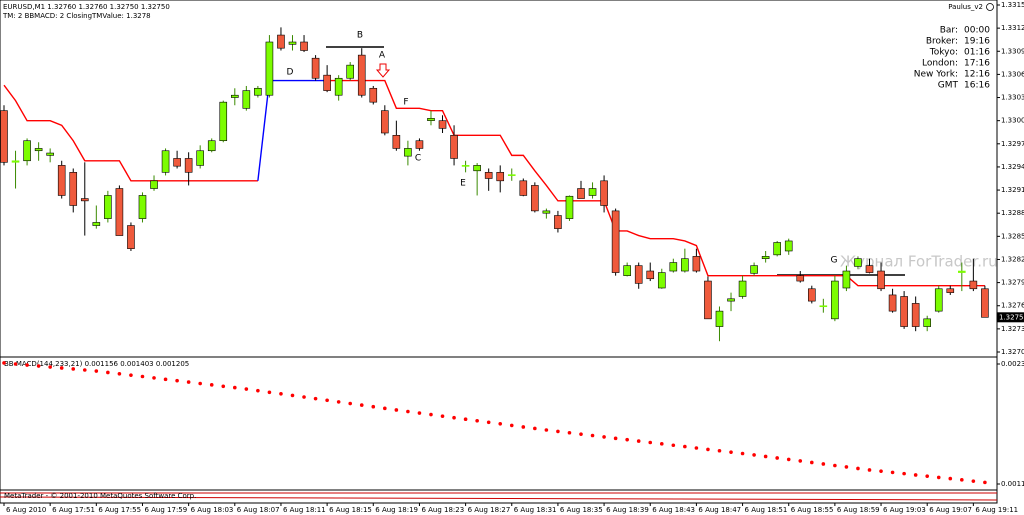 The image size is (1024, 515). Describe the element at coordinates (165, 510) in the screenshot. I see `x-tick-label: 6 Aug 17:59` at that location.